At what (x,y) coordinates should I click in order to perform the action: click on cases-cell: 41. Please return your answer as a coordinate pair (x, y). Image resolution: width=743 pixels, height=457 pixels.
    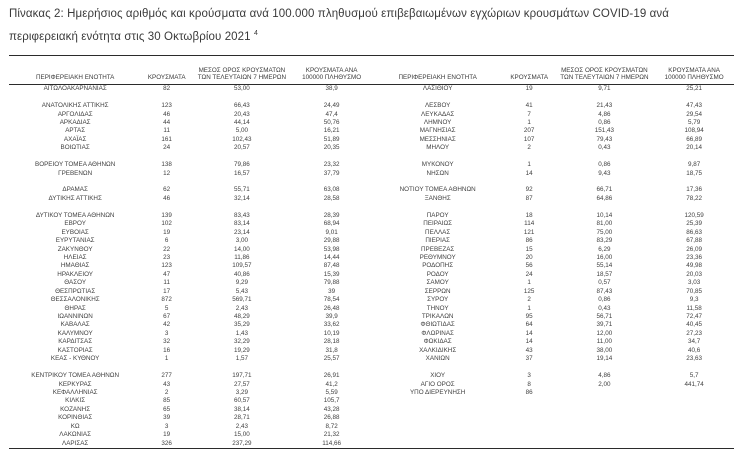
    Looking at the image, I should click on (529, 106).